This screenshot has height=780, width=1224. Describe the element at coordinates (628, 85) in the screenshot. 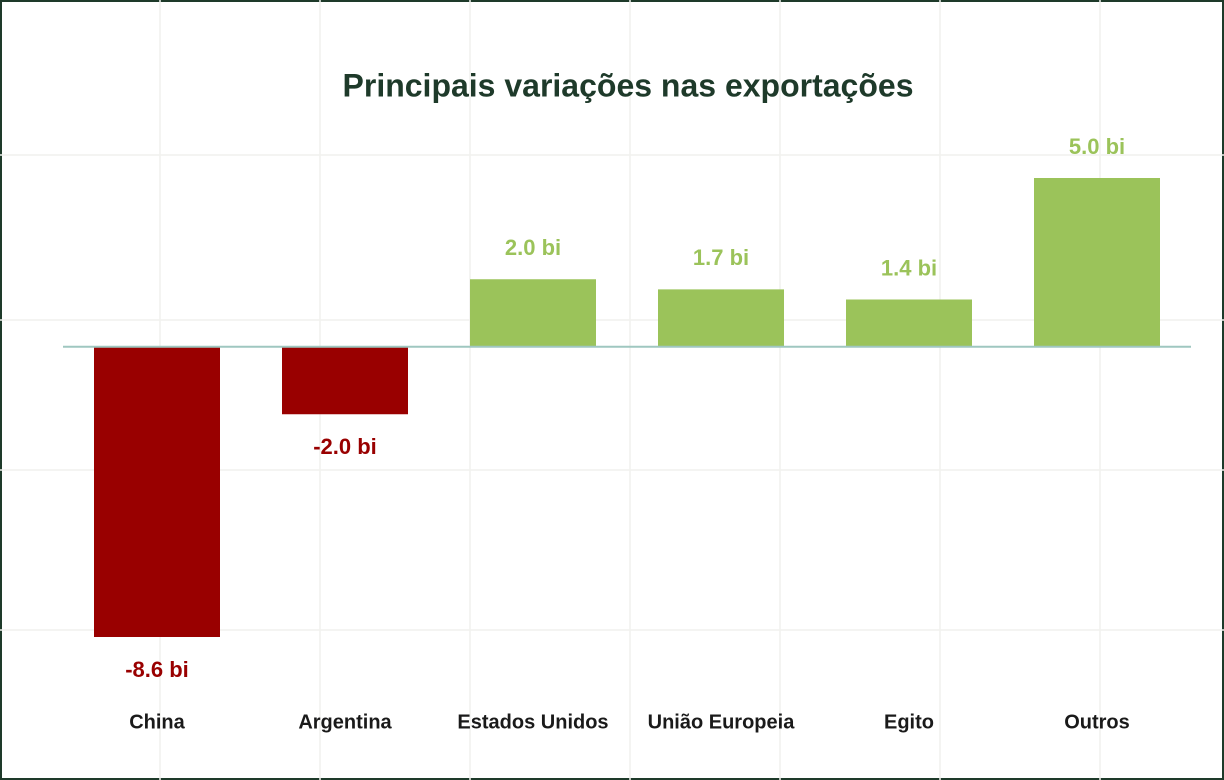

I see `chart-title: Principais variações nas exportações` at that location.